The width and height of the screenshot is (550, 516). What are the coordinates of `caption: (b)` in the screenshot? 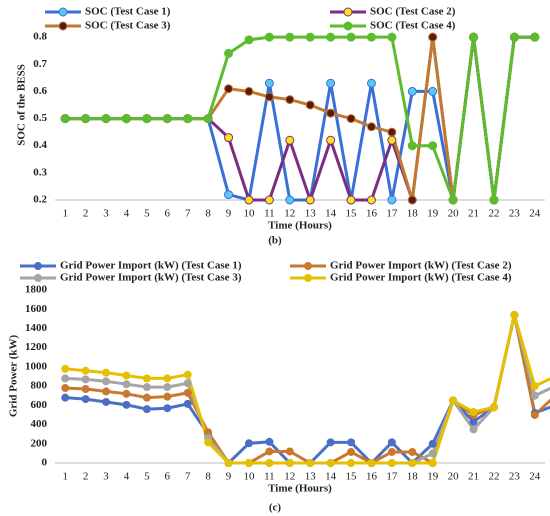 It's located at (275, 241).